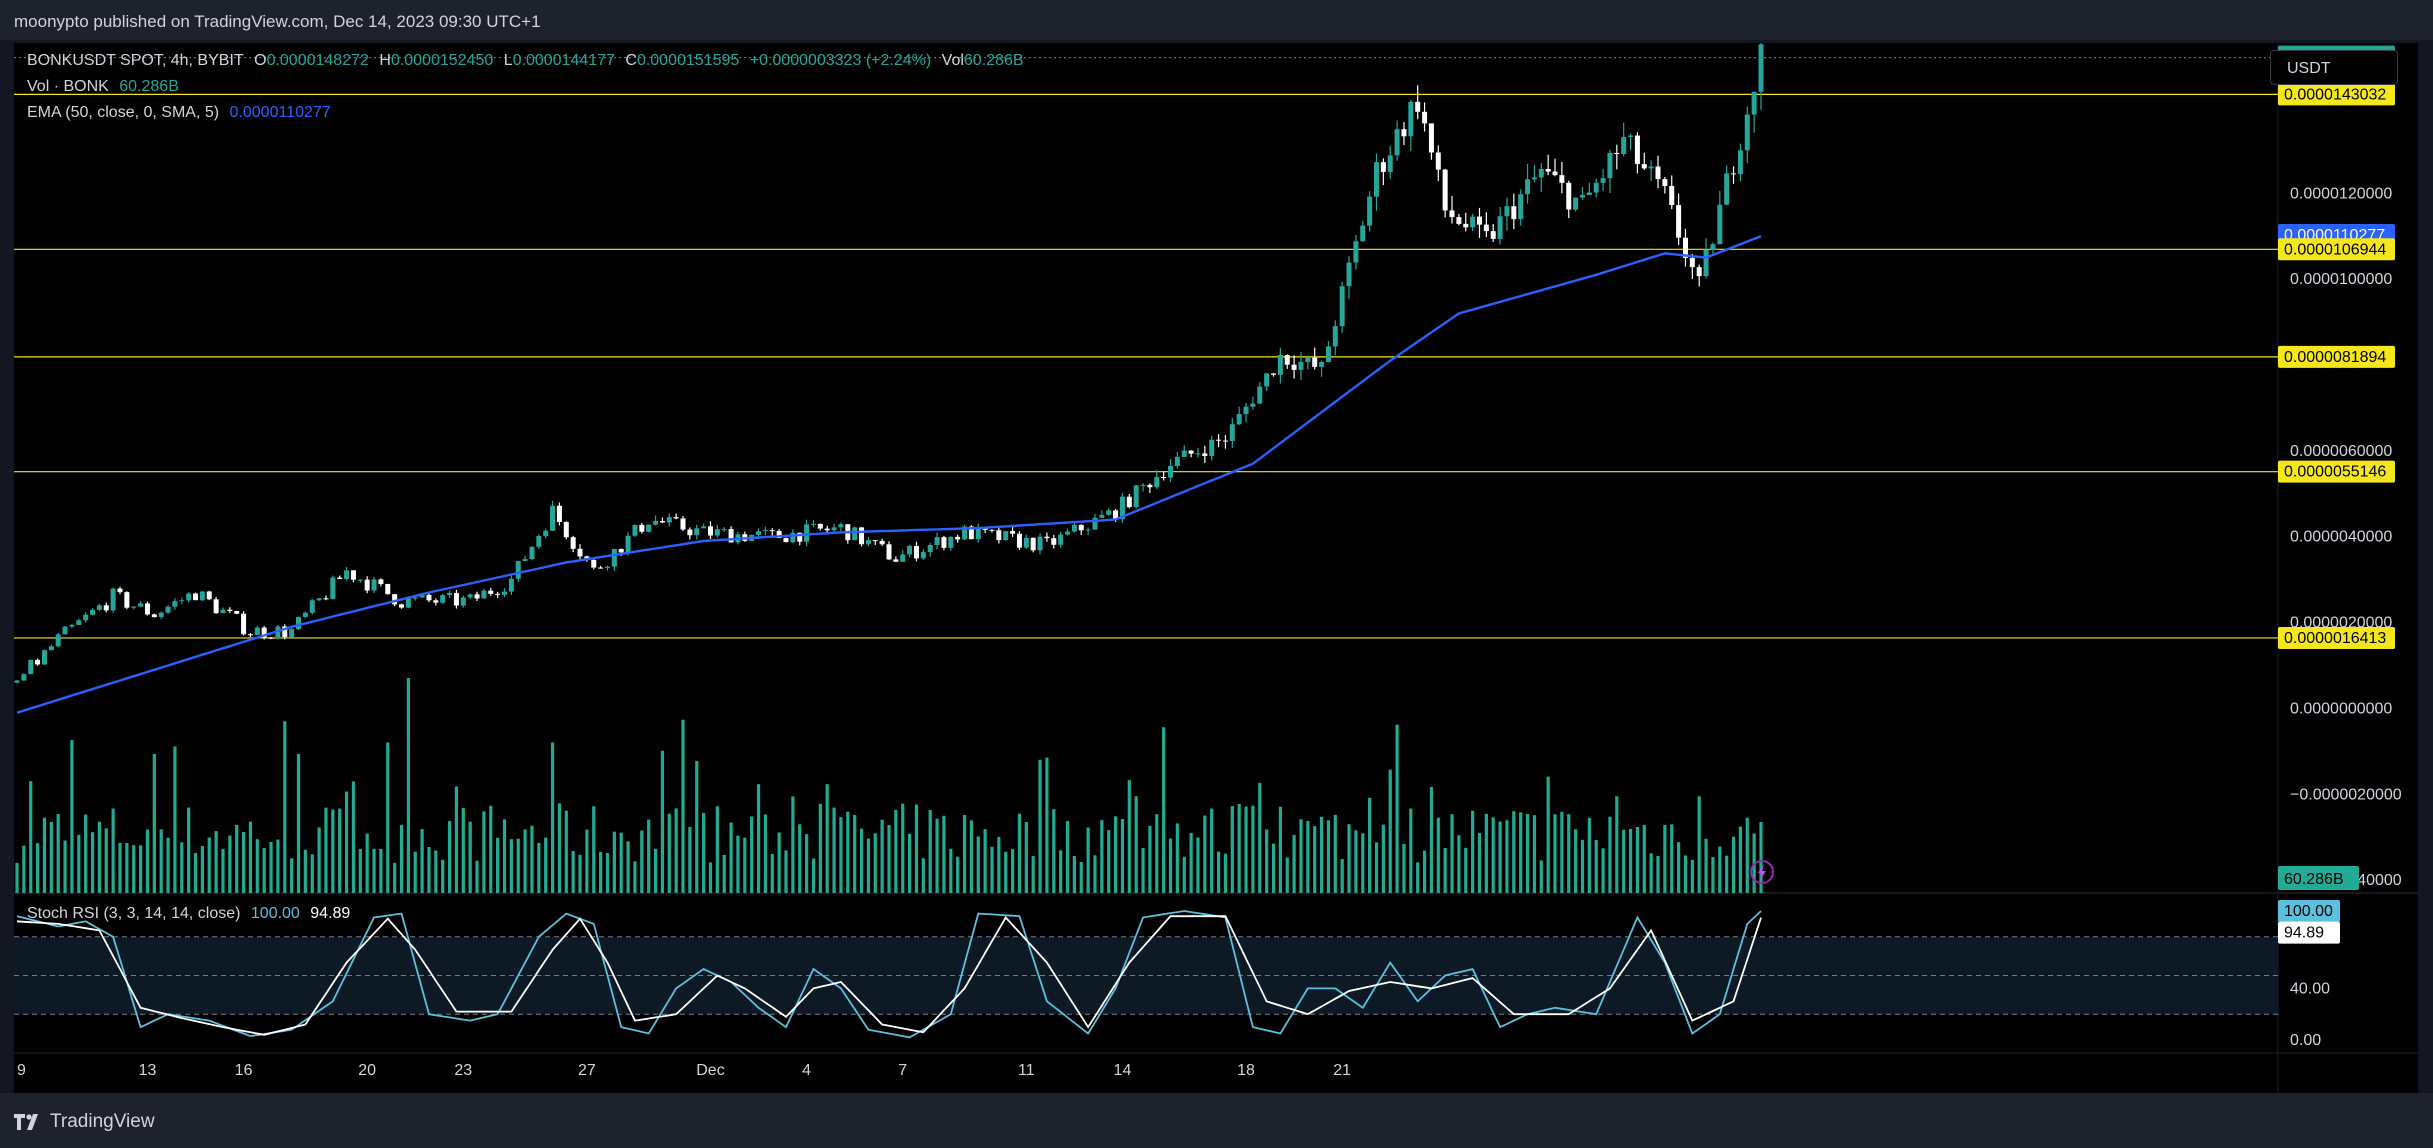  I want to click on ema-legend: EMA (50, close, 0, SMA, 5) 0.0000110277, so click(182, 113).